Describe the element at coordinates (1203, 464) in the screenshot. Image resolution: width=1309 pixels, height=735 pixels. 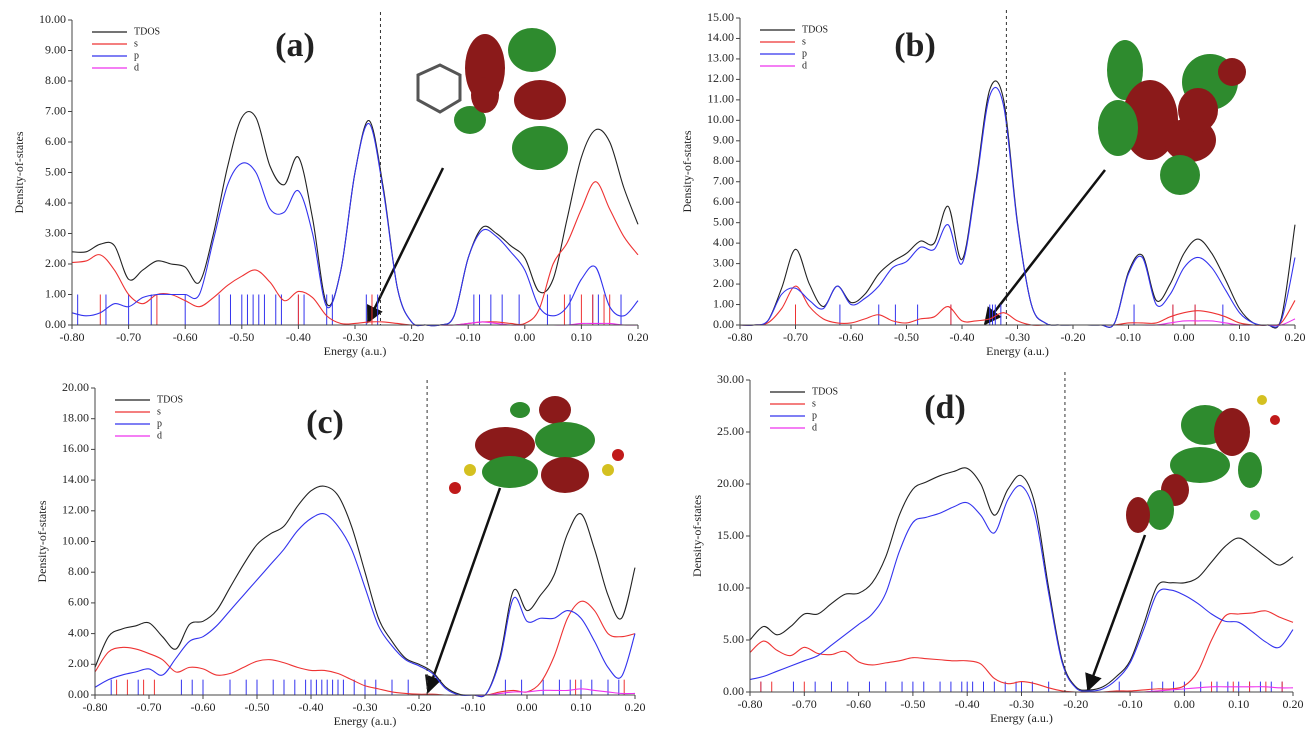
I see `orbital-d` at that location.